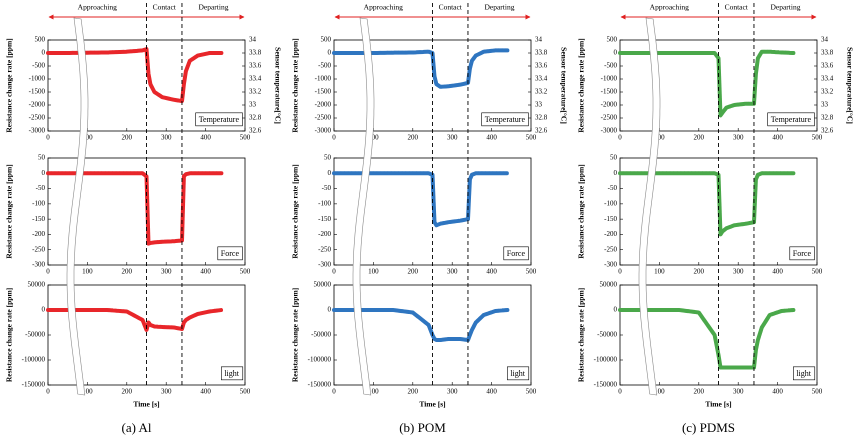  Describe the element at coordinates (323, 79) in the screenshot. I see `y-tick-label: -1000` at that location.